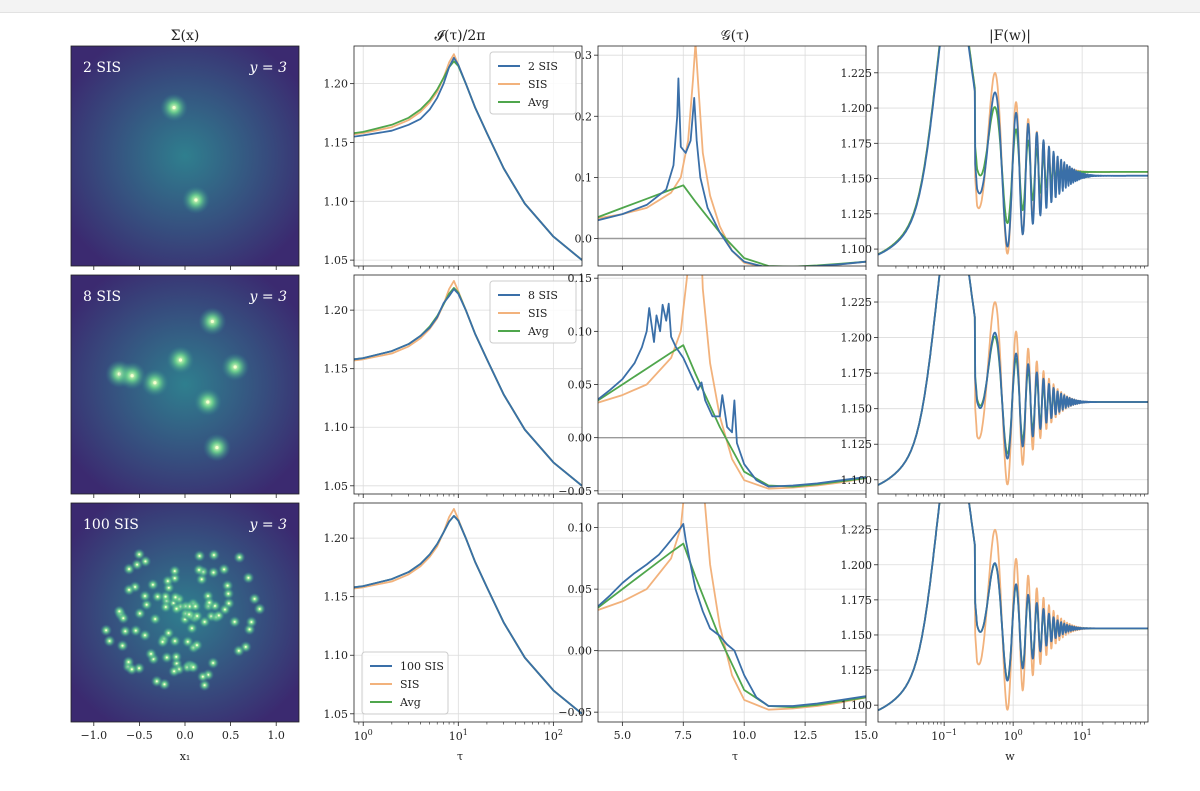  I want to click on x-tick-label: −1.0, so click(93, 735).